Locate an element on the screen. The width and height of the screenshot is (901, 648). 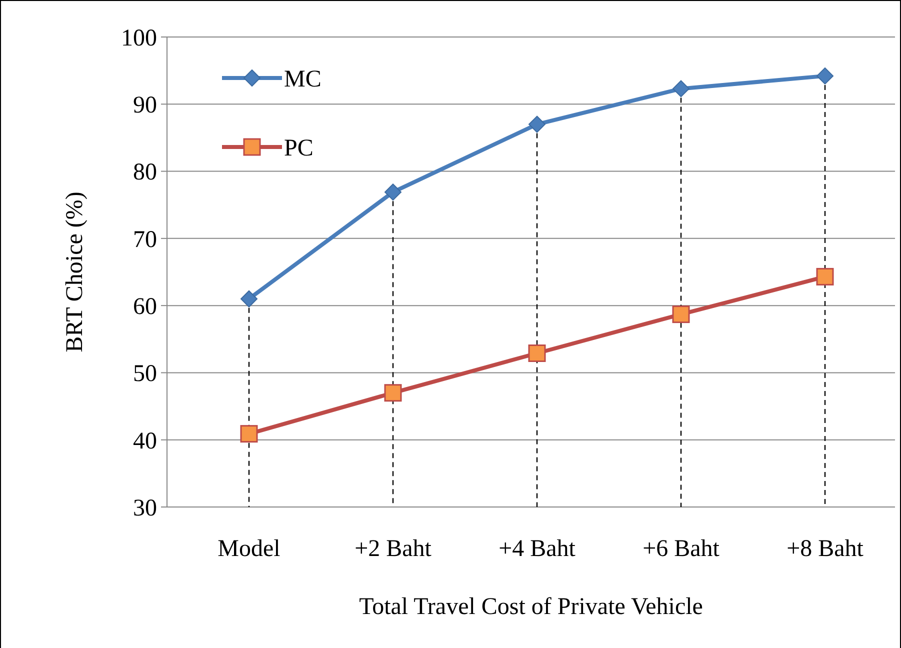
x-tick-label: +2 Baht is located at coordinates (393, 549).